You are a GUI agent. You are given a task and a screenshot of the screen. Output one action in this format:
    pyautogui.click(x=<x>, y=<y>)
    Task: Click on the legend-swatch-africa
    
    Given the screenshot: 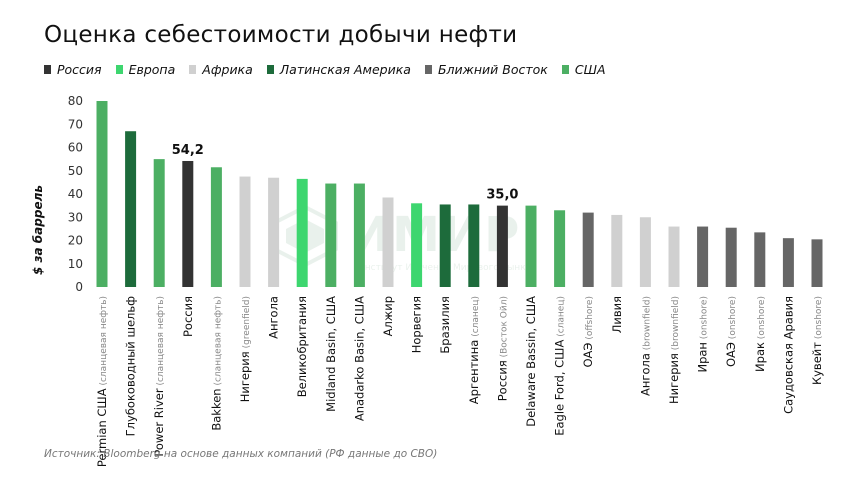 What is the action you would take?
    pyautogui.click(x=193, y=69)
    